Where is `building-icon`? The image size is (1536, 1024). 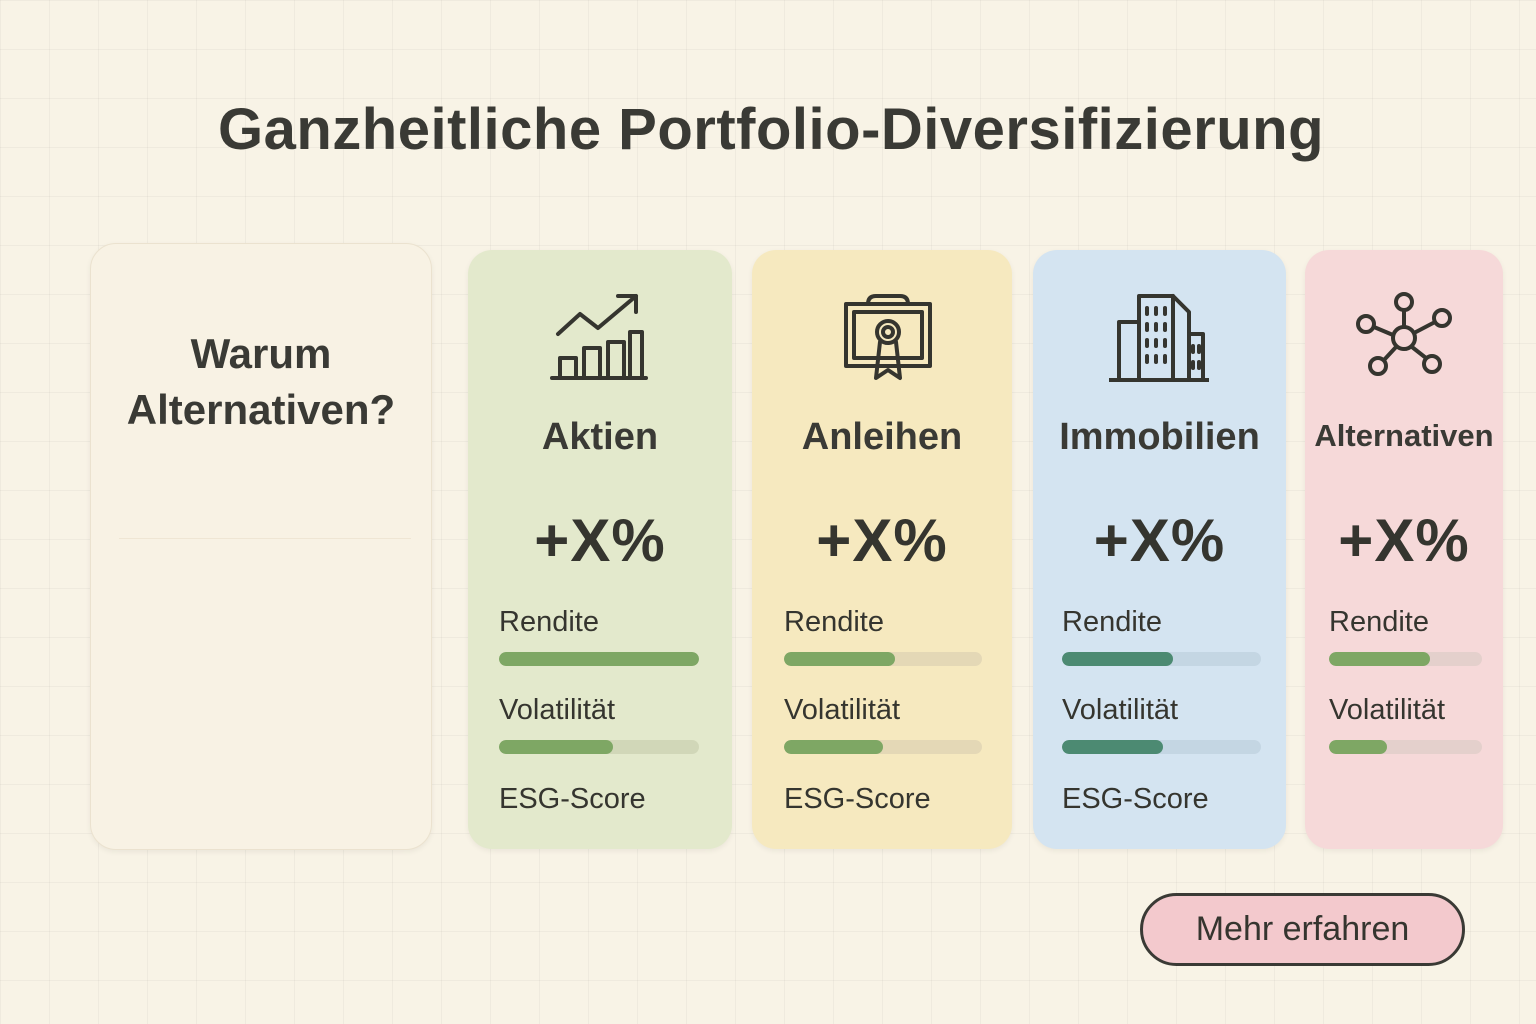
building-icon is located at coordinates (1159, 340).